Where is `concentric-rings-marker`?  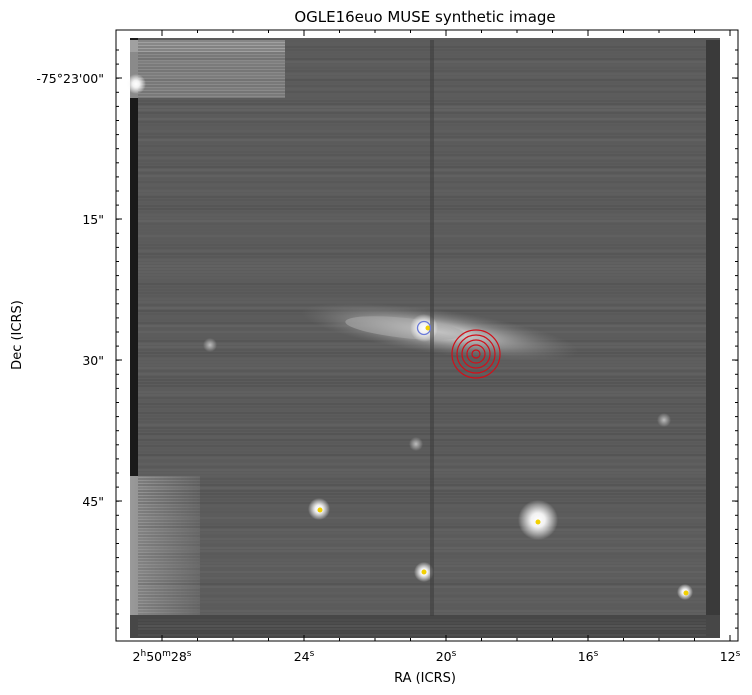 concentric-rings-marker is located at coordinates (476, 354).